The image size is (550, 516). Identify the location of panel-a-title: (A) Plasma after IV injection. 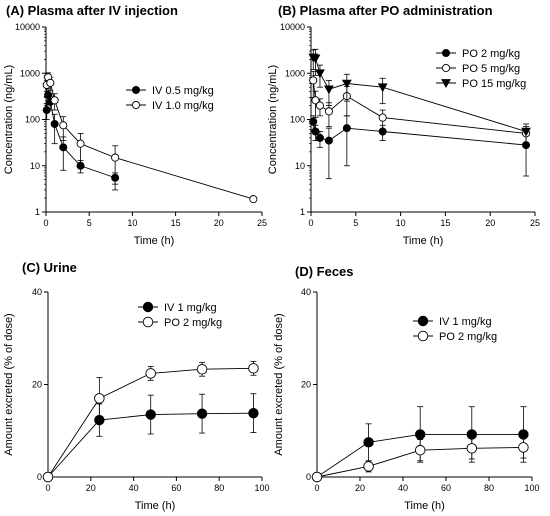
(92, 10).